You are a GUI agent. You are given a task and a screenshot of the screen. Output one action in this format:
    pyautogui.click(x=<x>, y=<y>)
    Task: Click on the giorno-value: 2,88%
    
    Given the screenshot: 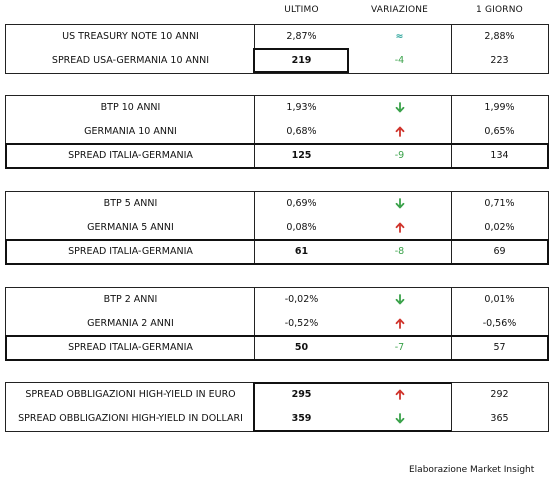 What is the action you would take?
    pyautogui.click(x=499, y=36)
    